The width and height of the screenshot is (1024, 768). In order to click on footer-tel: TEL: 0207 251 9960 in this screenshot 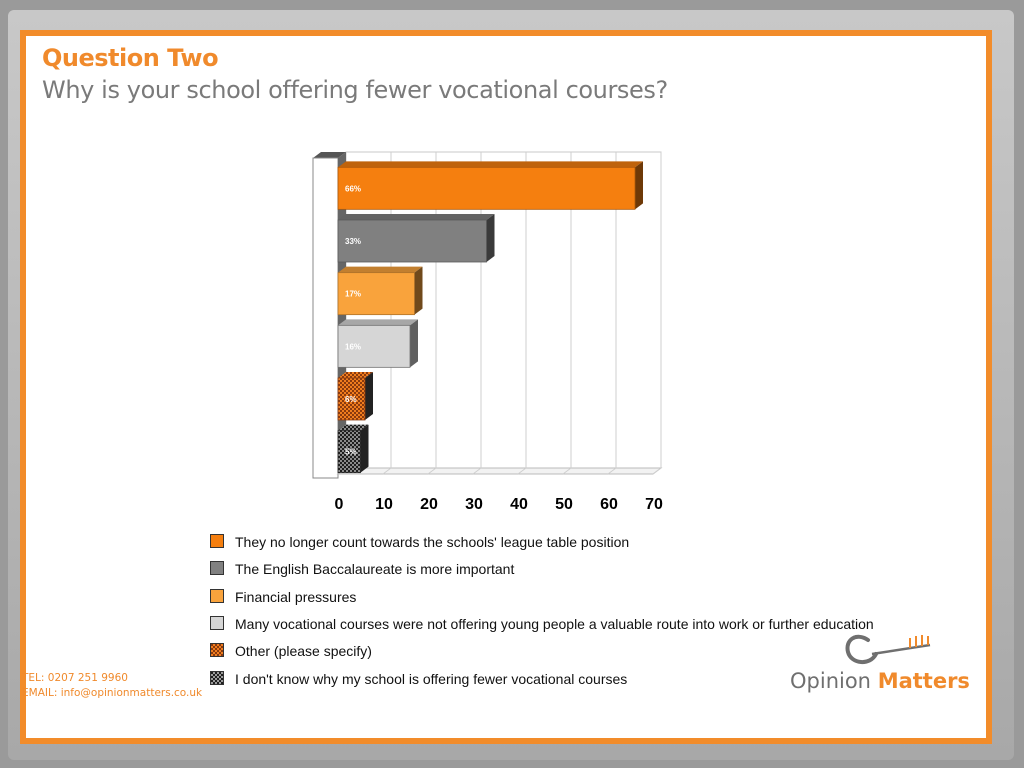, I will do `click(75, 678)`.